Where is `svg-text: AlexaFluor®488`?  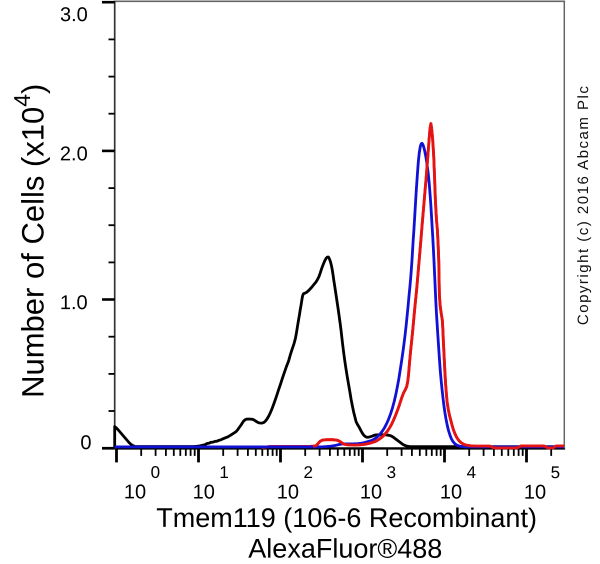
svg-text: AlexaFluor®488 is located at coordinates (345, 549).